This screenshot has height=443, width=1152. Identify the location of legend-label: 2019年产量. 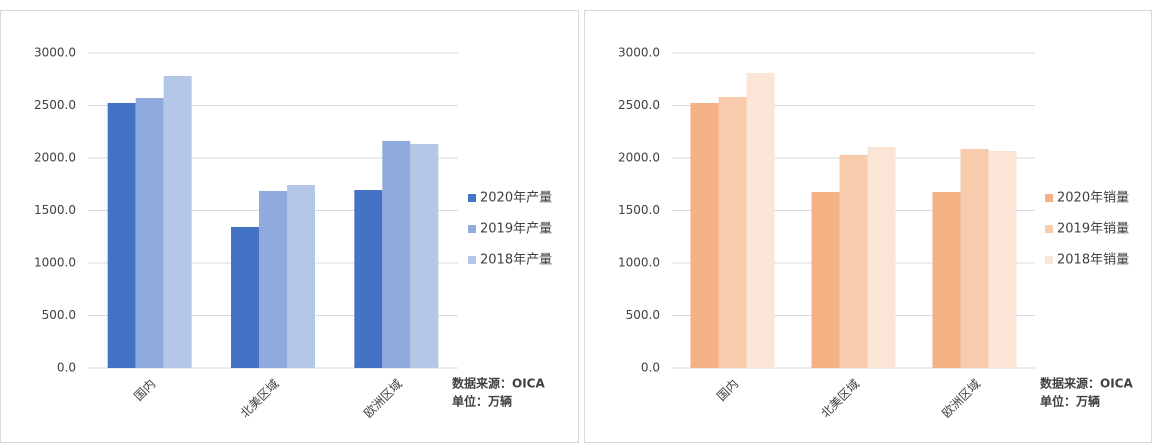
(516, 229).